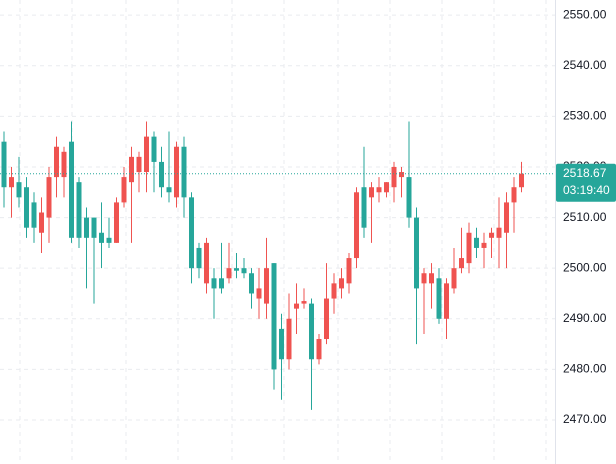 This screenshot has height=464, width=616. I want to click on y-tick-label: 2550.00, so click(585, 14).